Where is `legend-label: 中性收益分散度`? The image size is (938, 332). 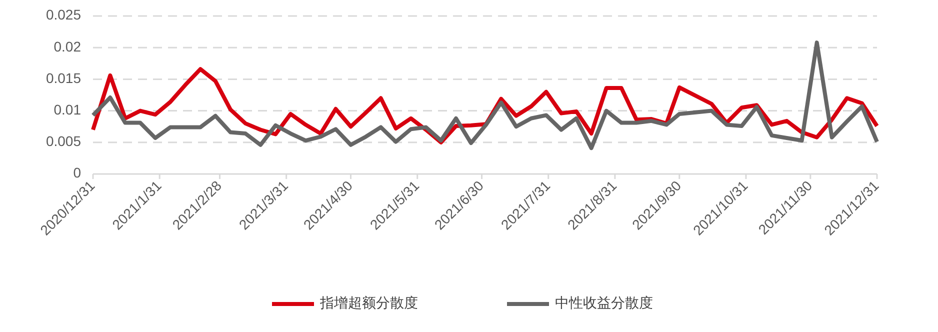
legend-label: 中性收益分散度 is located at coordinates (604, 302).